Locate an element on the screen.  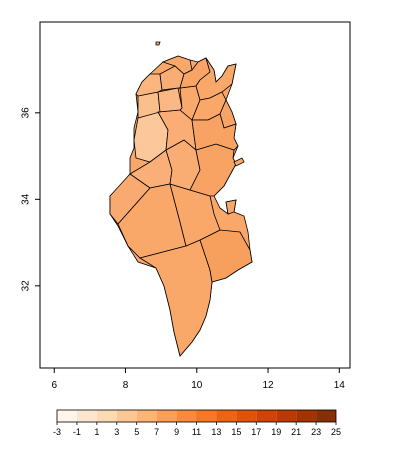
legend-break-label: 1 is located at coordinates (96, 432).